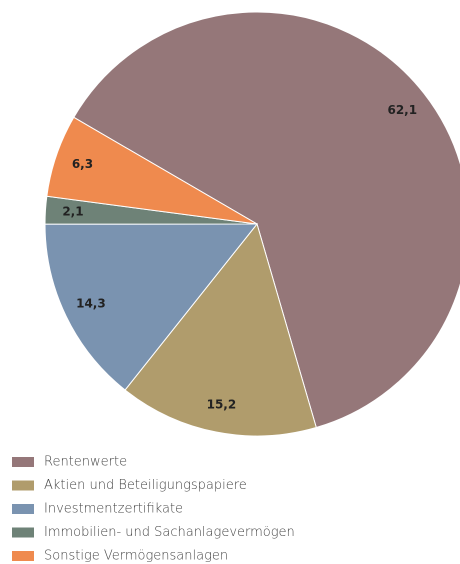  Describe the element at coordinates (169, 532) in the screenshot. I see `legend-label: Immobilien- und Sachanlagevermögen` at that location.